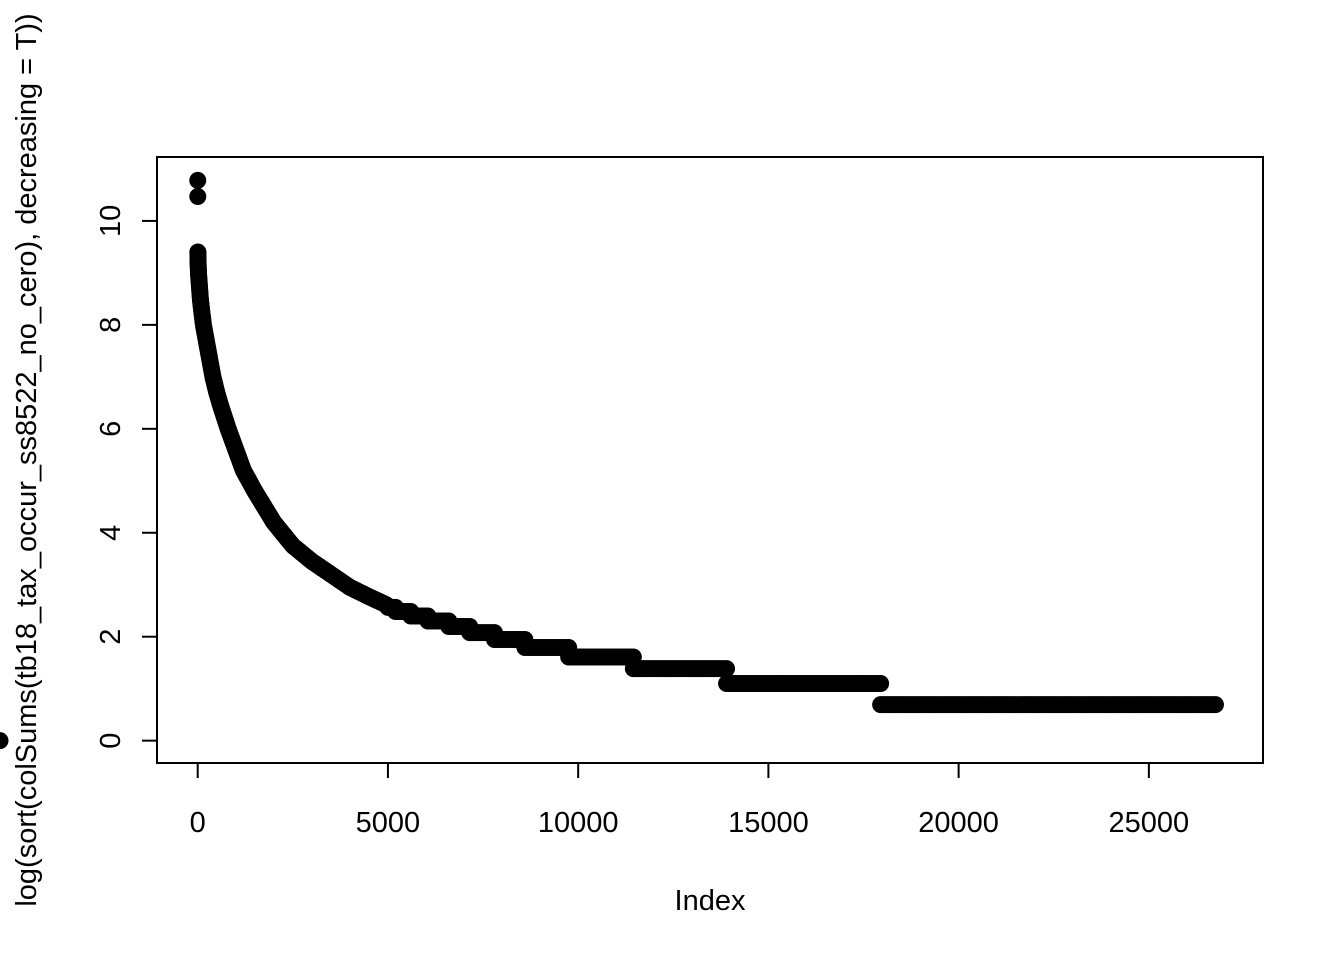  What do you see at coordinates (768, 823) in the screenshot?
I see `x-tick-label: 15000` at bounding box center [768, 823].